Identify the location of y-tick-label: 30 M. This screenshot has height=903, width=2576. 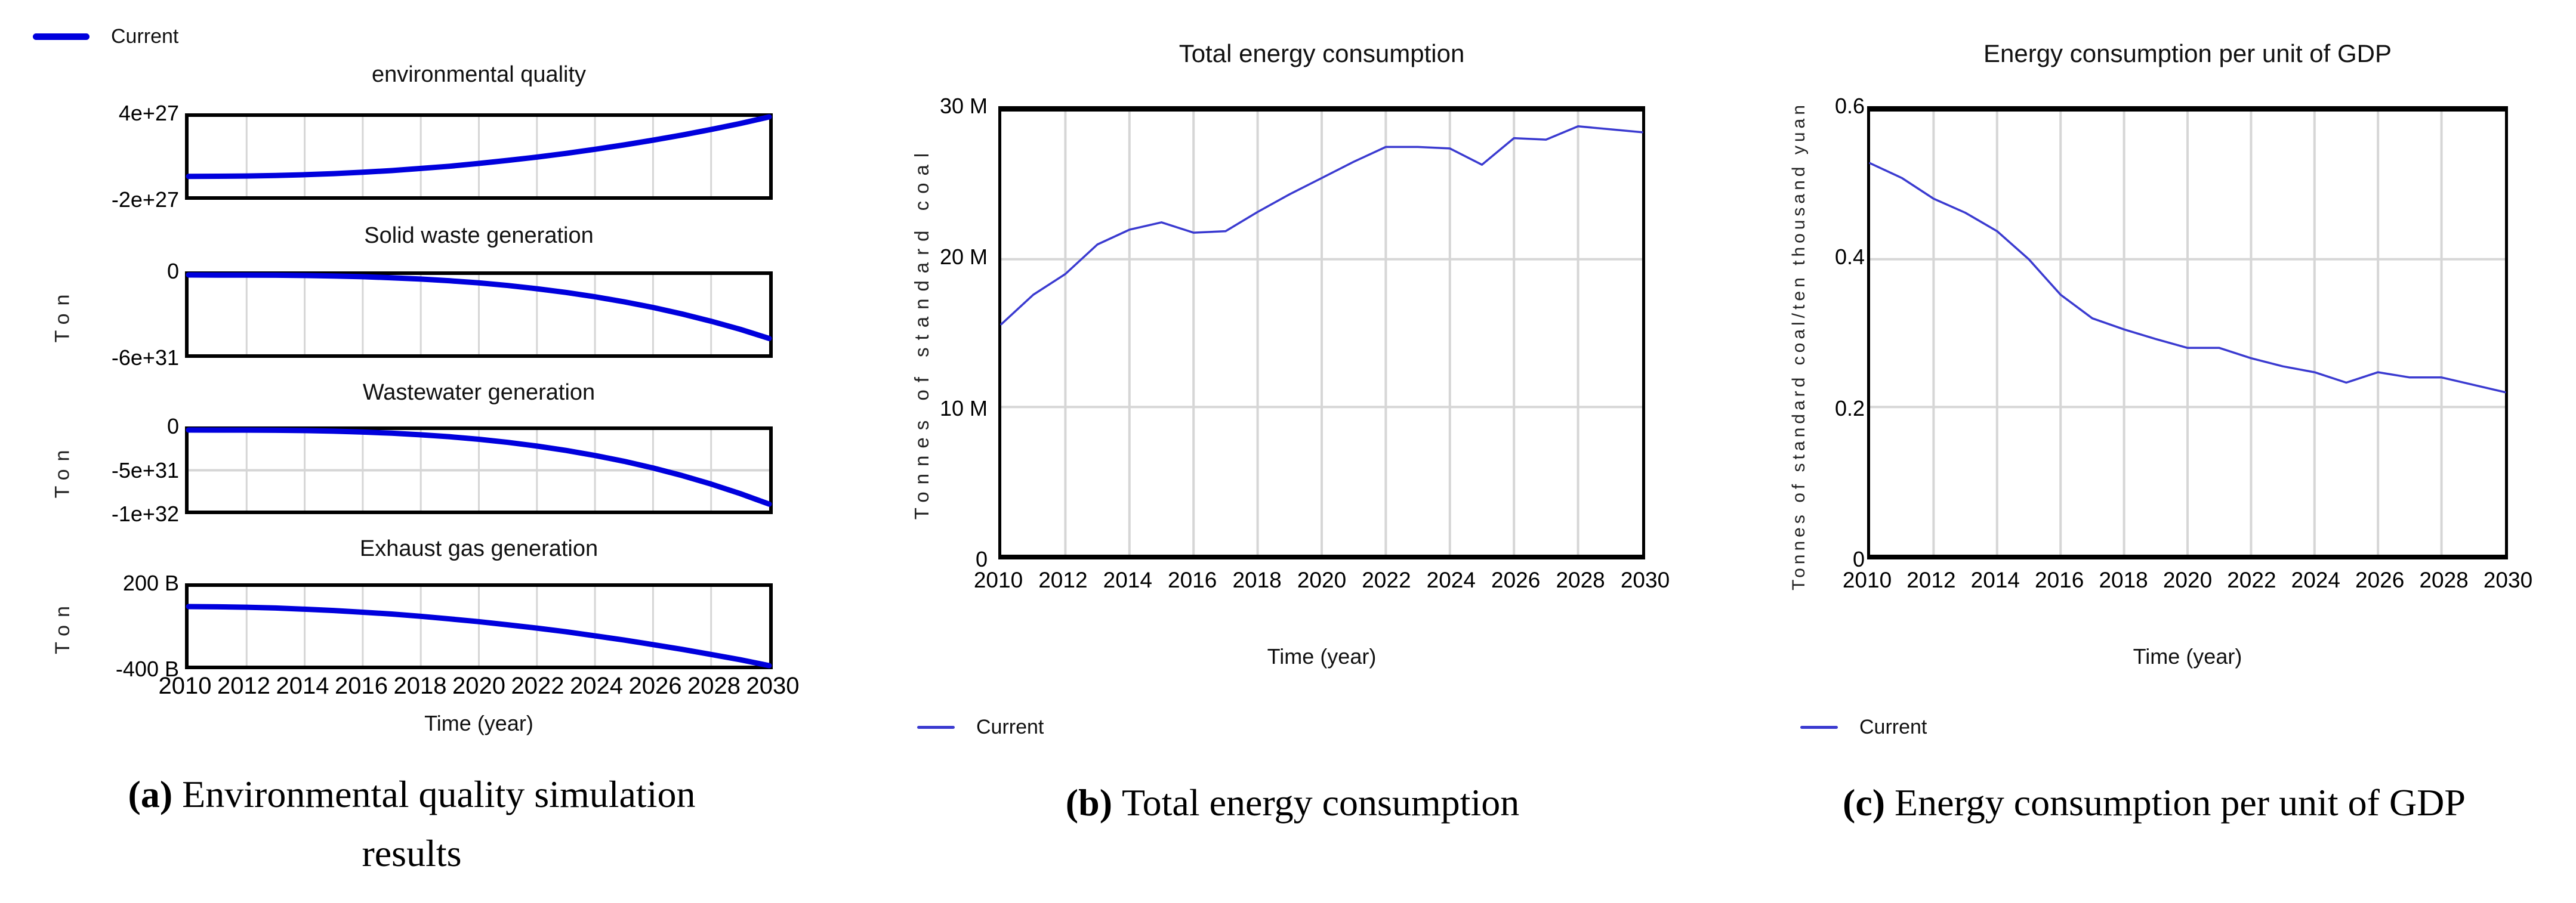
(964, 106).